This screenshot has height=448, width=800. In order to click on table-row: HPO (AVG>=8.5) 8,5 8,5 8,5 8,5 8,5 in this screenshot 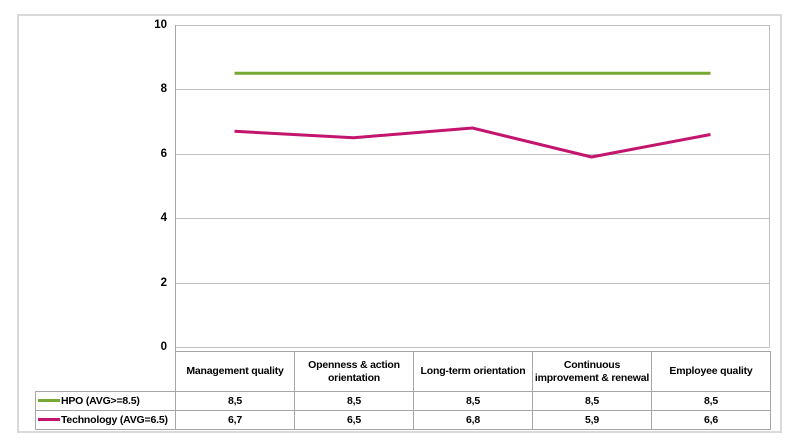, I will do `click(403, 401)`.